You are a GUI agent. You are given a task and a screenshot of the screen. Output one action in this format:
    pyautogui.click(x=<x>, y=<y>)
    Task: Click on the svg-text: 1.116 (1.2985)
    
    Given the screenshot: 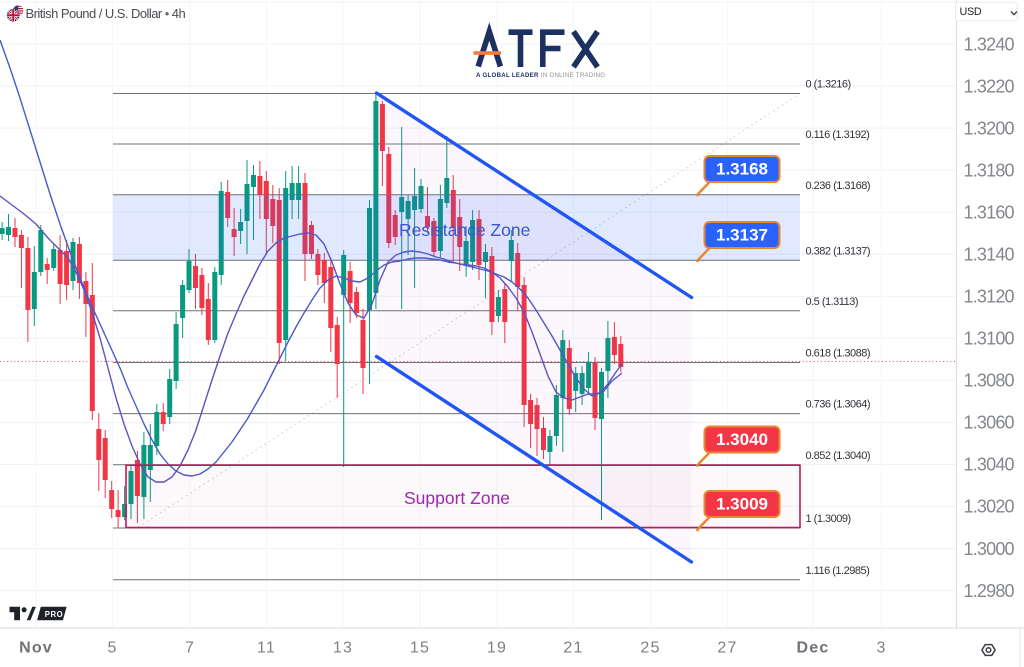 What is the action you would take?
    pyautogui.click(x=838, y=571)
    